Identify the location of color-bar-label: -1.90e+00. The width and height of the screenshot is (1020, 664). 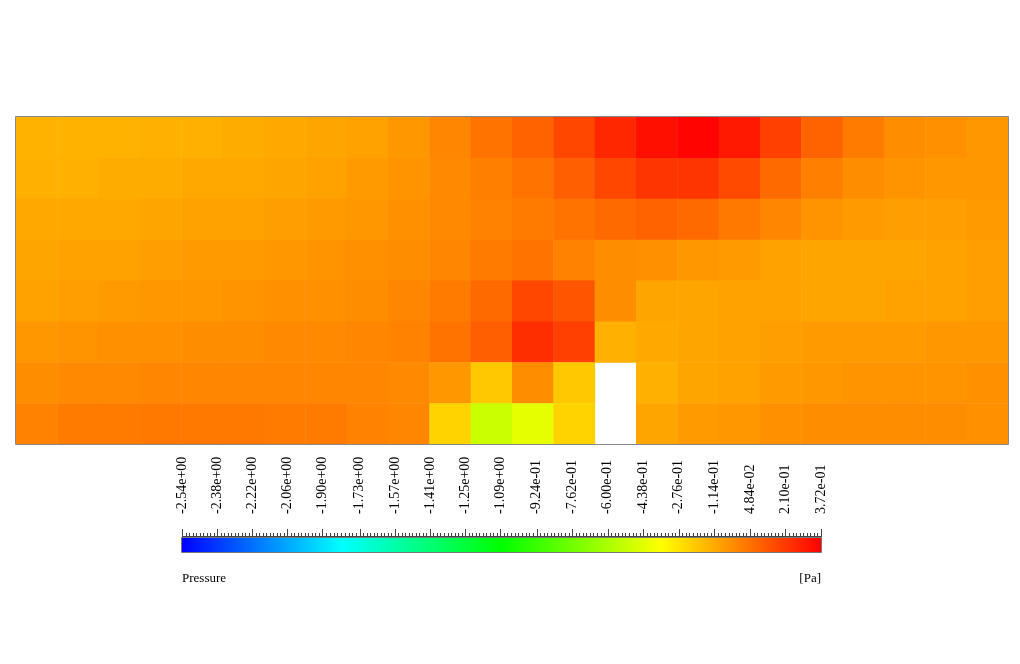
(322, 485).